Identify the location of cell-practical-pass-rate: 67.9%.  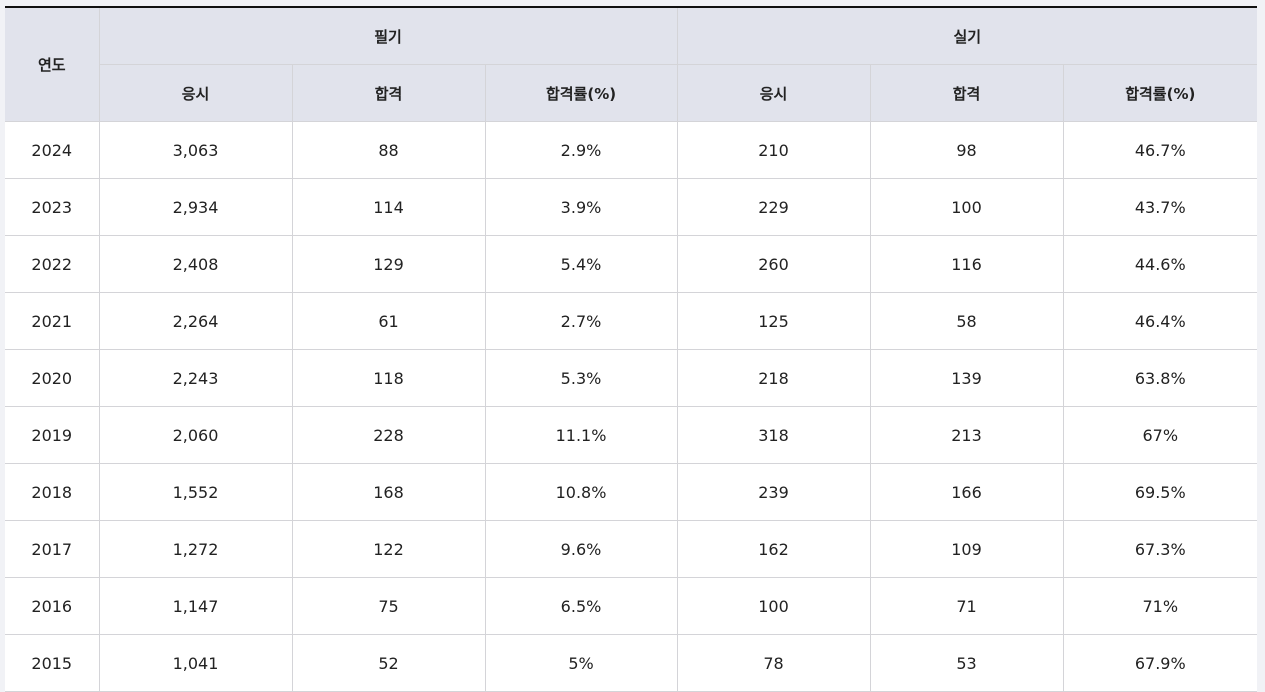
(1160, 663).